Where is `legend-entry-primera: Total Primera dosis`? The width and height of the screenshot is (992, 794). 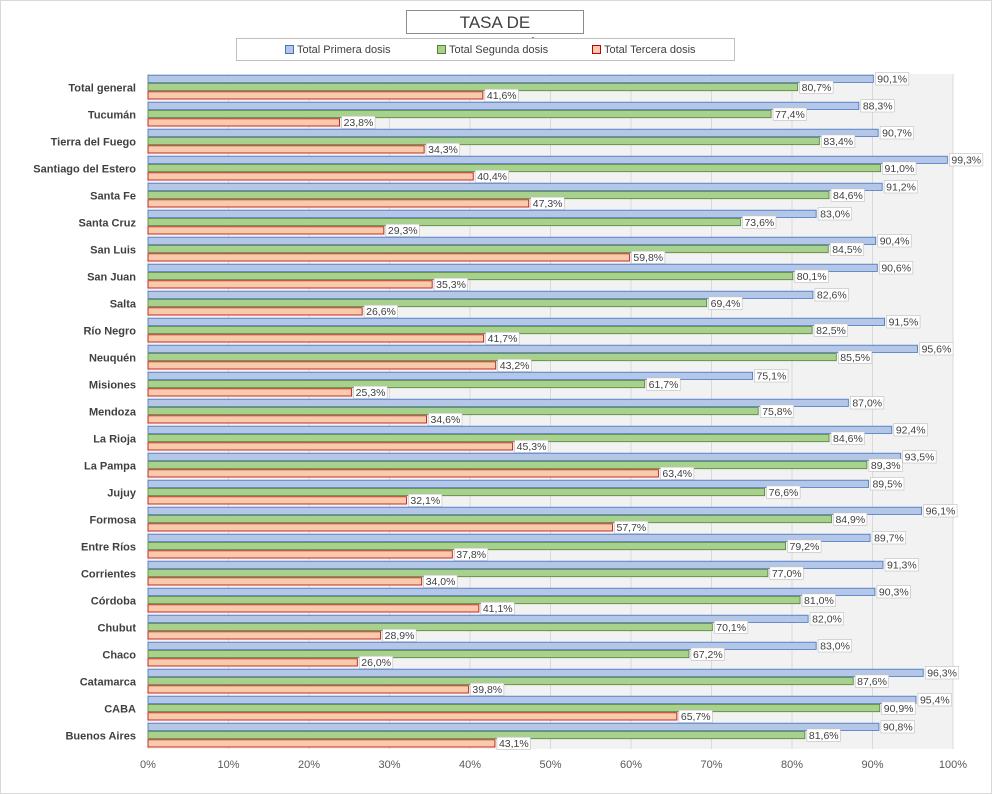
legend-entry-primera: Total Primera dosis is located at coordinates (338, 50).